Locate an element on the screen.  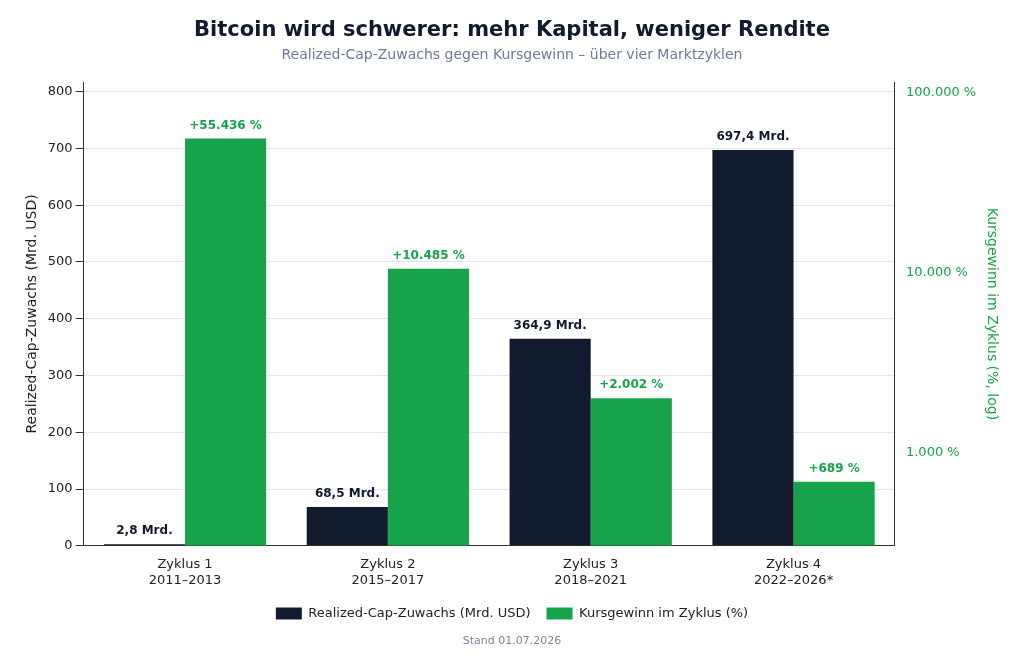
data-label: +55.436 % is located at coordinates (225, 124).